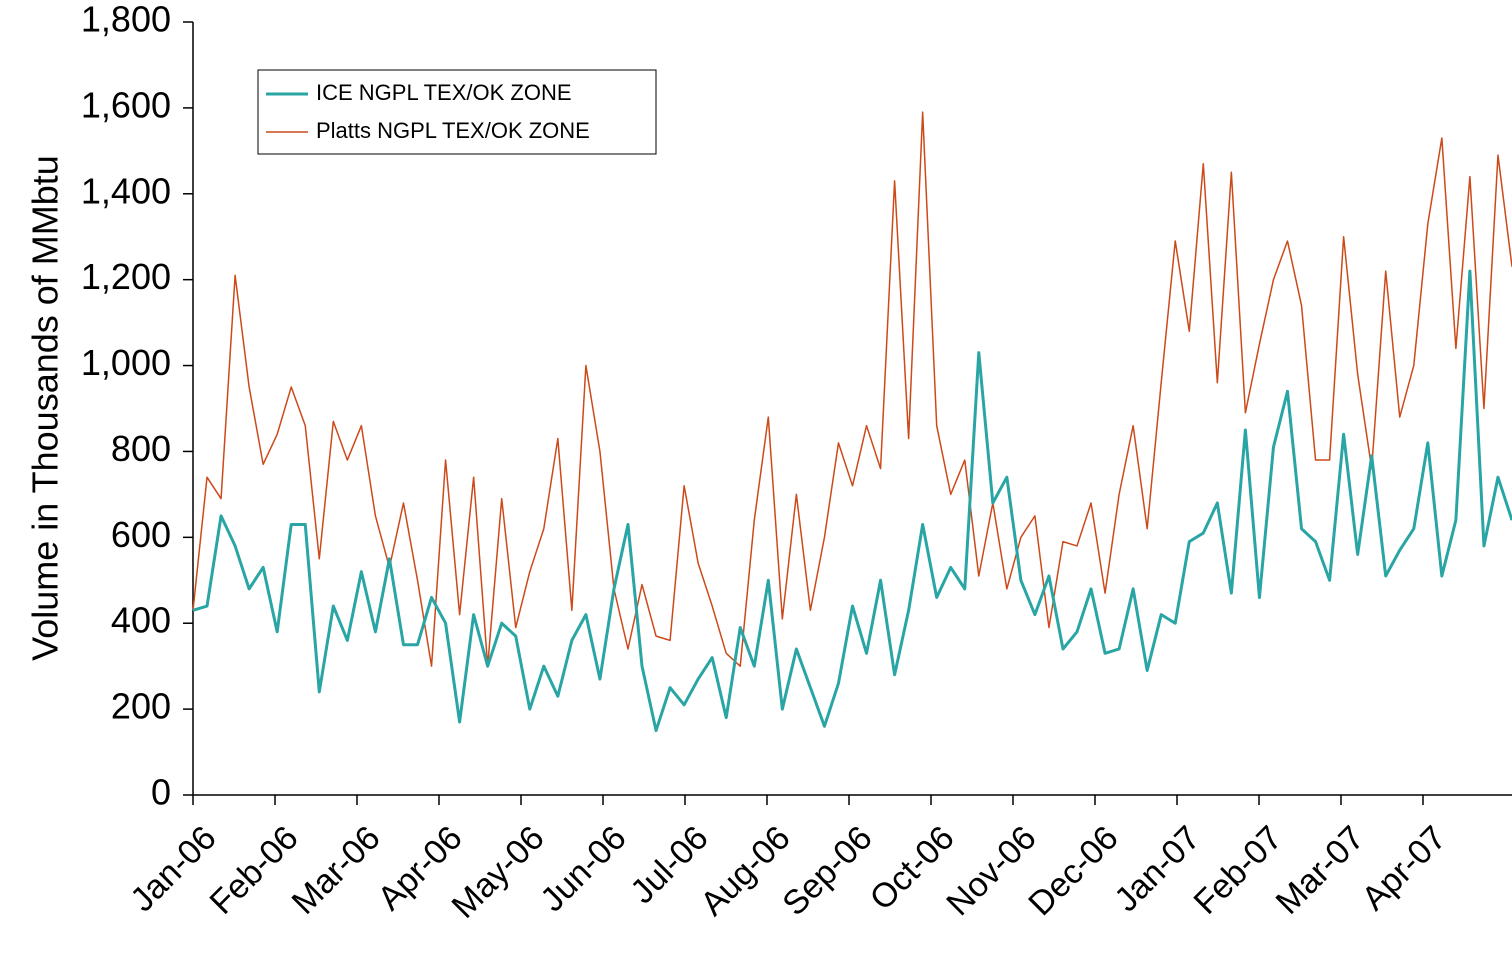  I want to click on y-tick-label: 600, so click(141, 534).